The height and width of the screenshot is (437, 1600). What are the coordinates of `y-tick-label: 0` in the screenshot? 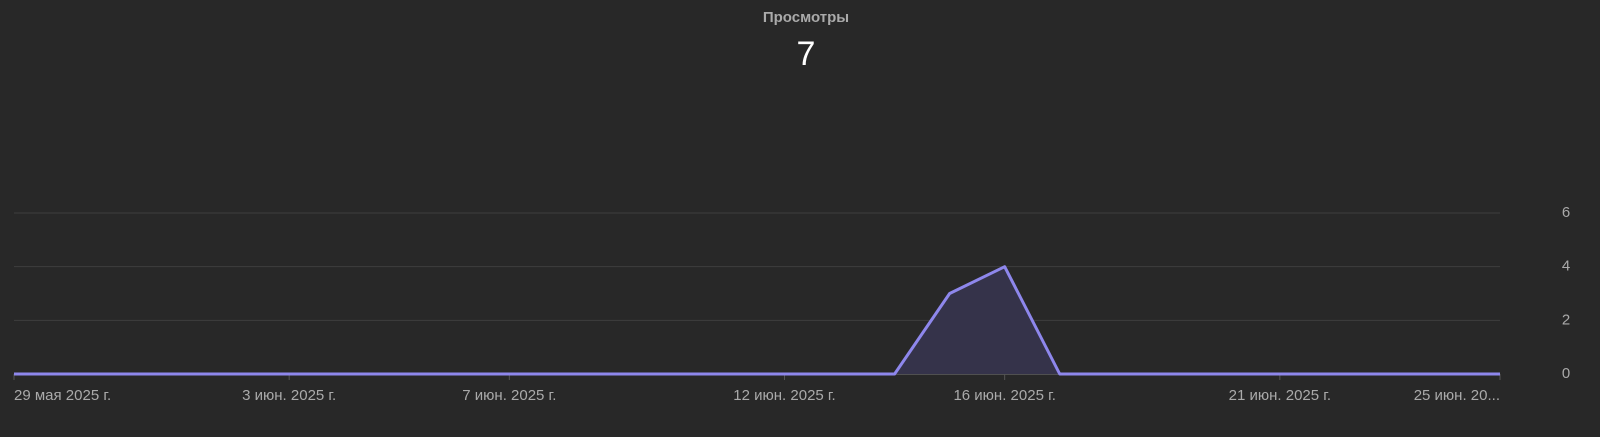 It's located at (1566, 373).